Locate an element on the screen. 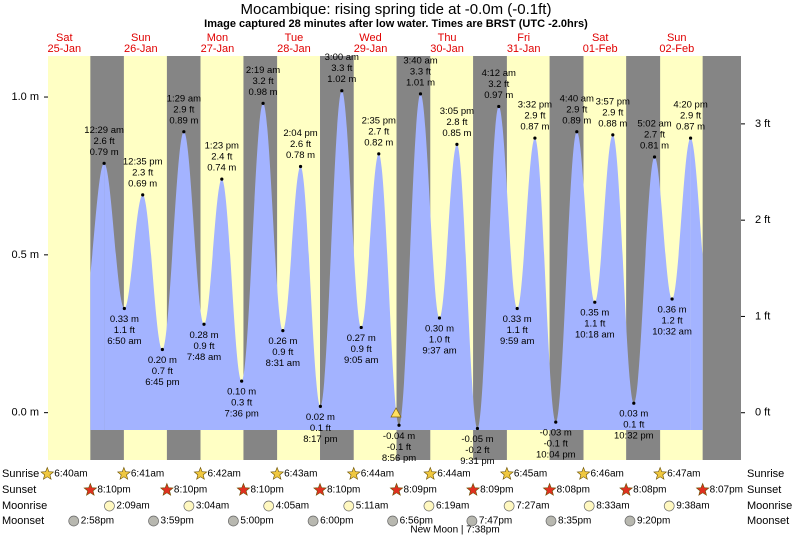 The width and height of the screenshot is (793, 538). tide-height-label: 2.3 ft is located at coordinates (142, 172).